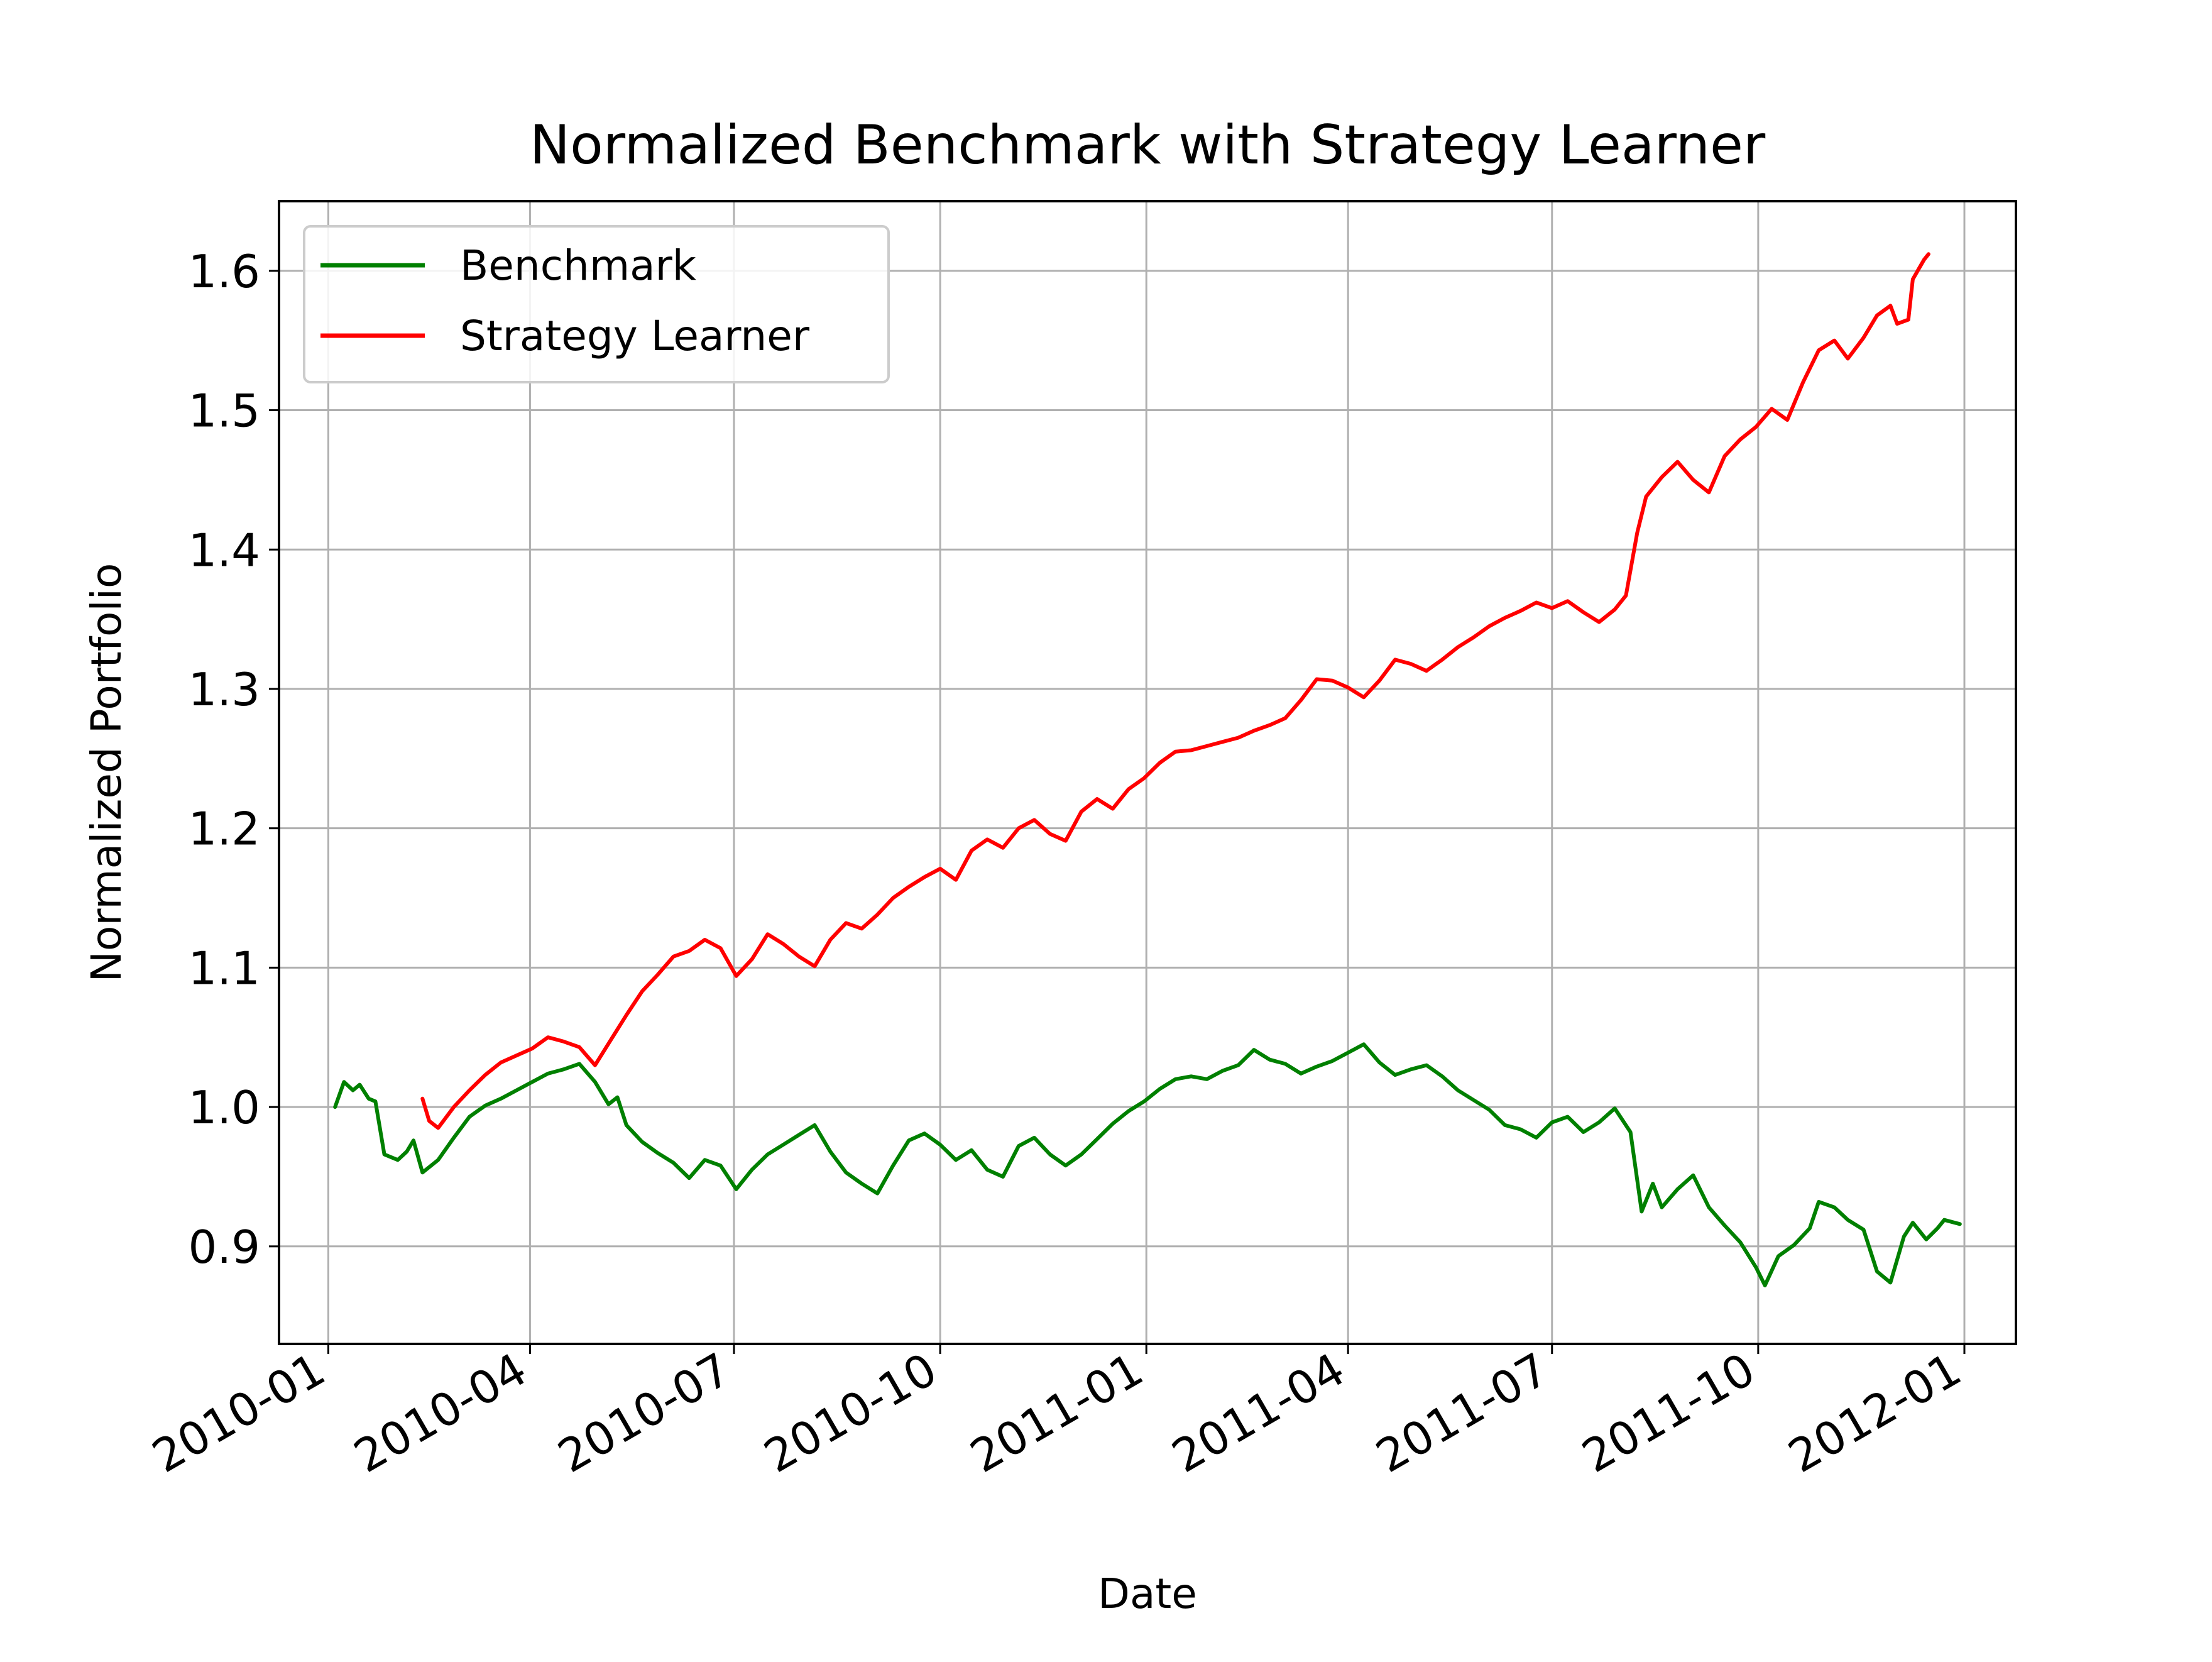  I want to click on legend-strategy-learner-label: Strategy Learner, so click(635, 336).